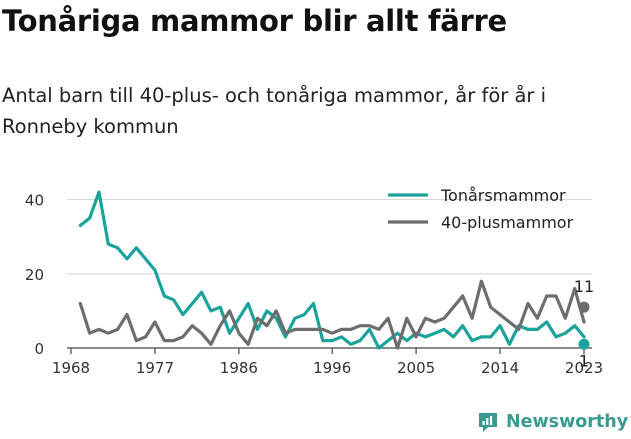  Describe the element at coordinates (155, 368) in the screenshot. I see `x-tick-label: 1977` at that location.